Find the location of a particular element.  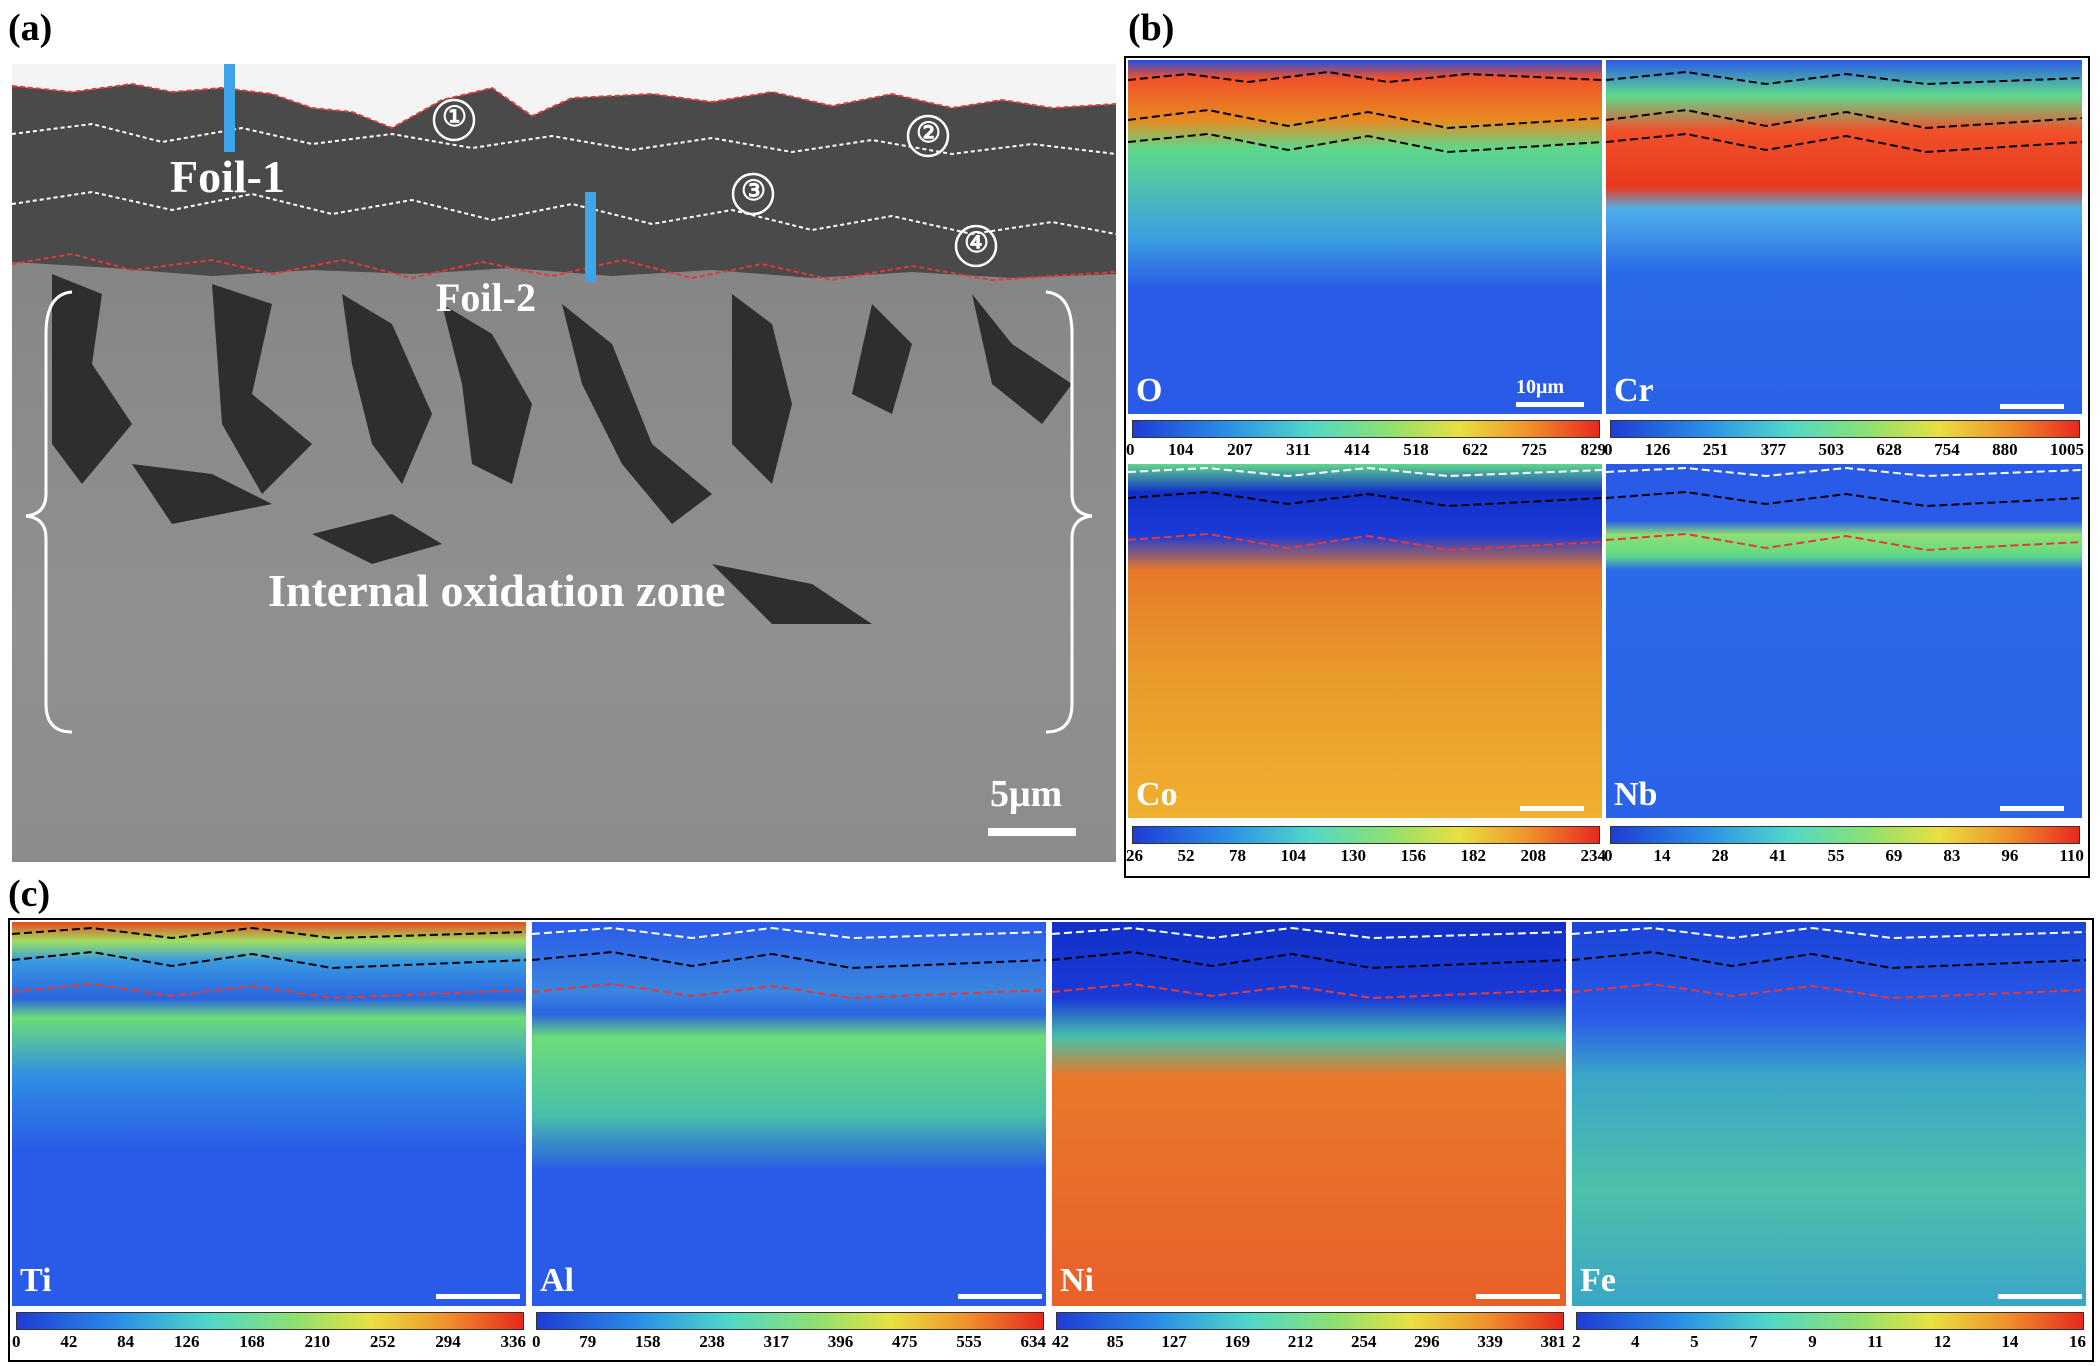

map-Fe-image is located at coordinates (1829, 1114).